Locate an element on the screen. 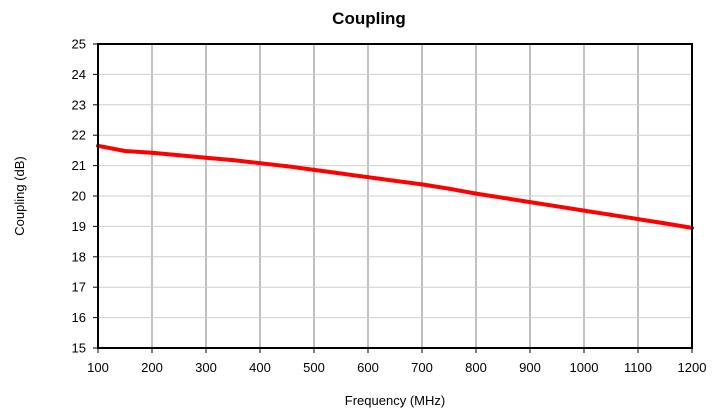 The height and width of the screenshot is (414, 727). x-tick-label: 700 is located at coordinates (422, 367).